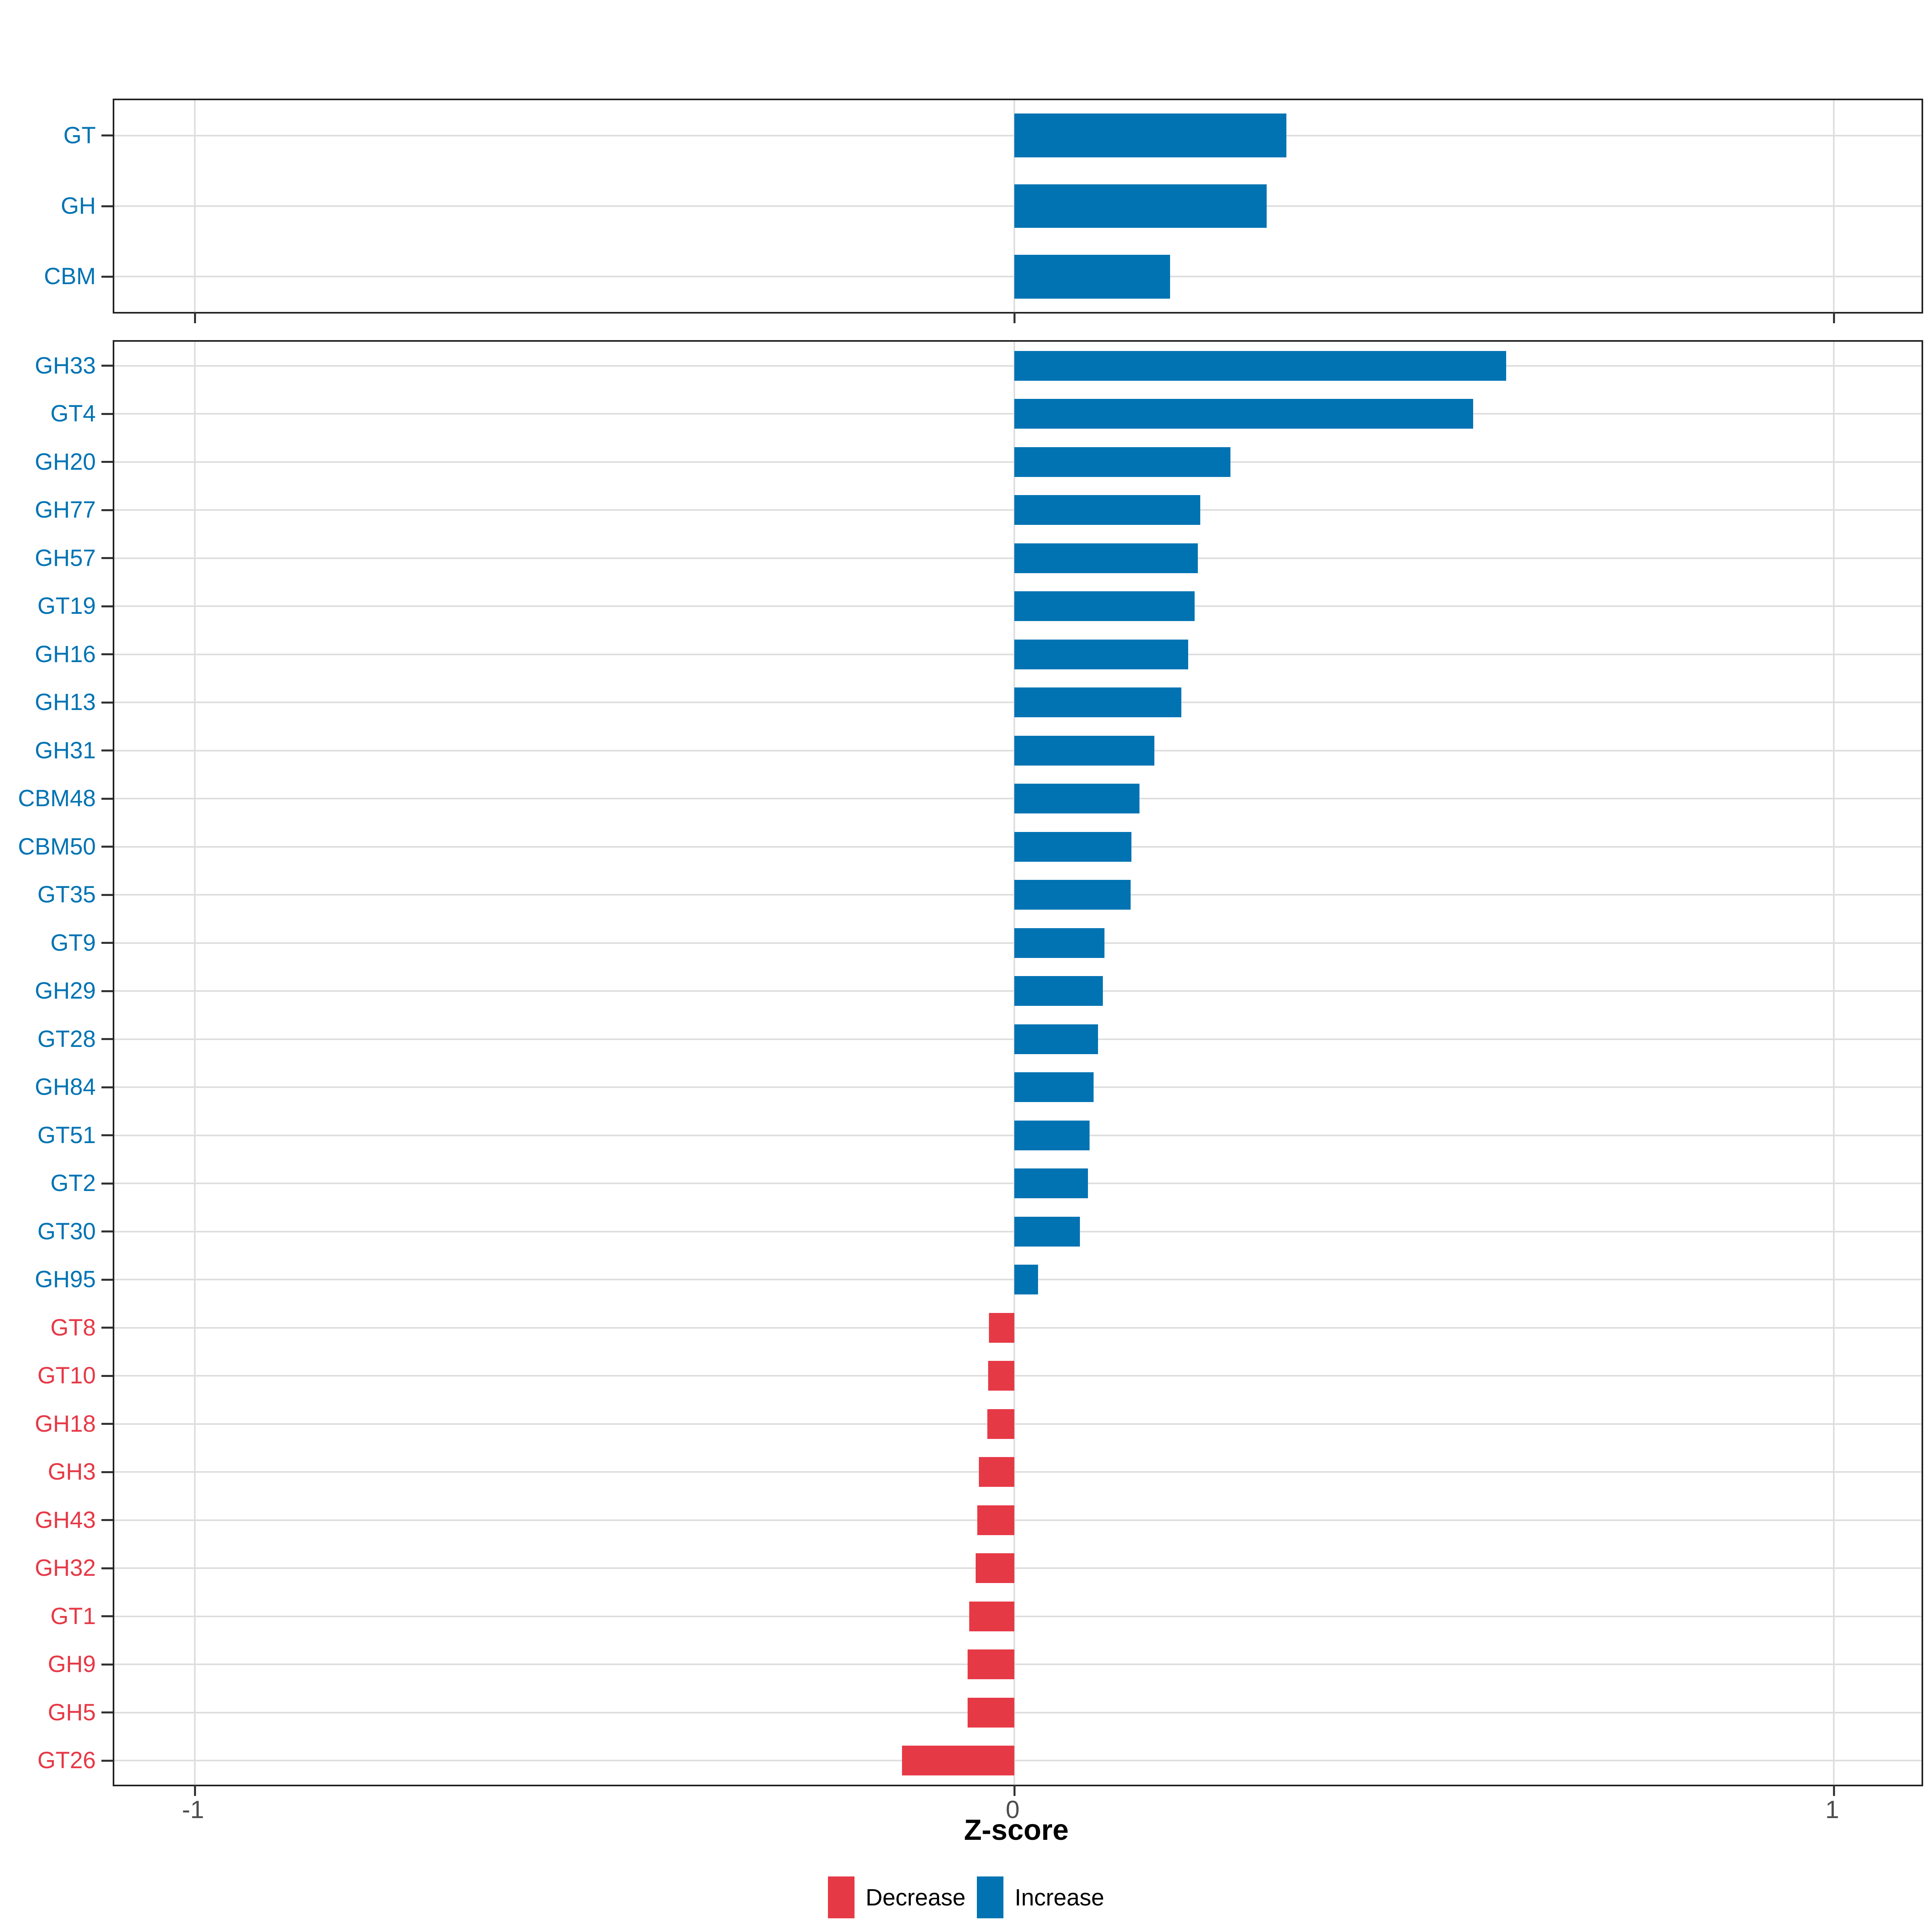  Describe the element at coordinates (57, 846) in the screenshot. I see `y-axis-label-cbm50: CBM50` at that location.